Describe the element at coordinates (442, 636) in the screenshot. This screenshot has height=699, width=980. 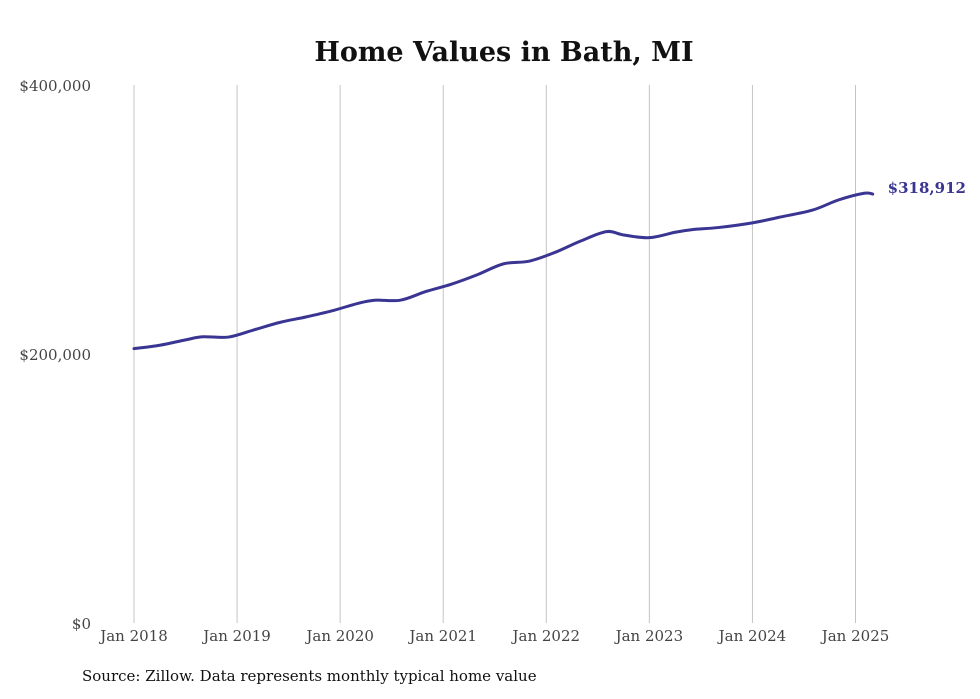
I see `x-tick-label: Jan 2021` at that location.